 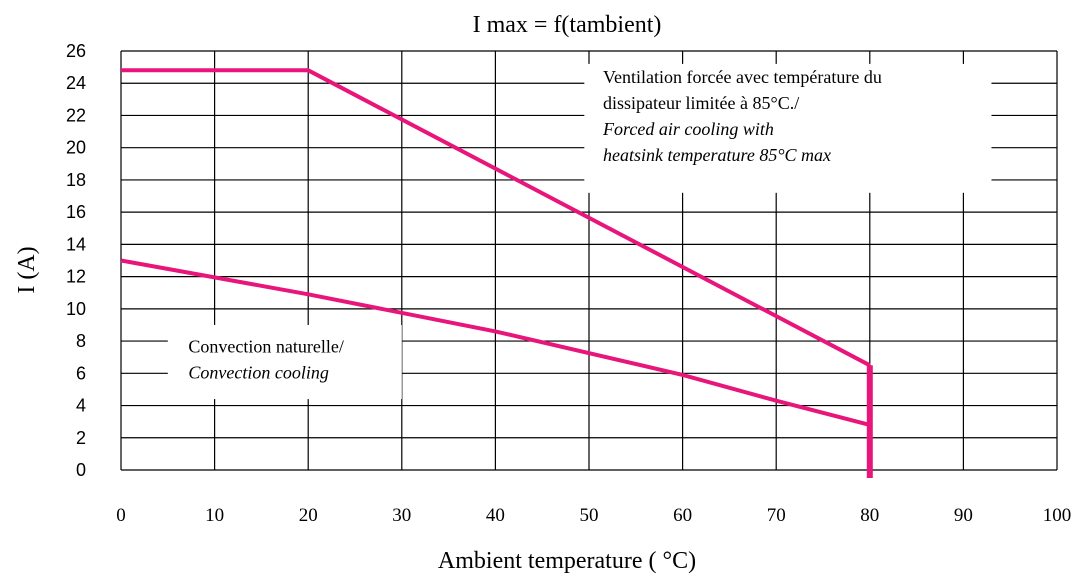 I want to click on y-tick-label: 26, so click(x=76, y=51).